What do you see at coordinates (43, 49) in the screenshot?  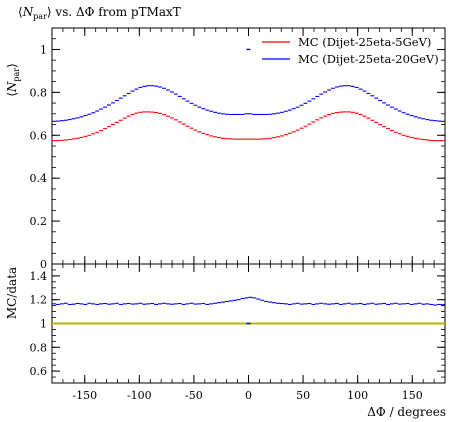 I see `main-ytick-label: 1` at bounding box center [43, 49].